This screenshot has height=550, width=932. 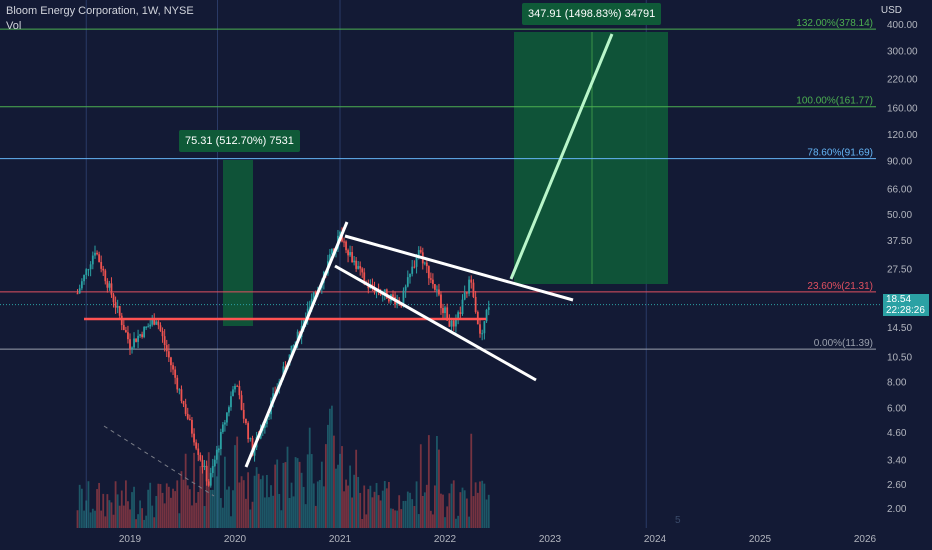 What do you see at coordinates (340, 539) in the screenshot?
I see `x-tick-label: 2021` at bounding box center [340, 539].